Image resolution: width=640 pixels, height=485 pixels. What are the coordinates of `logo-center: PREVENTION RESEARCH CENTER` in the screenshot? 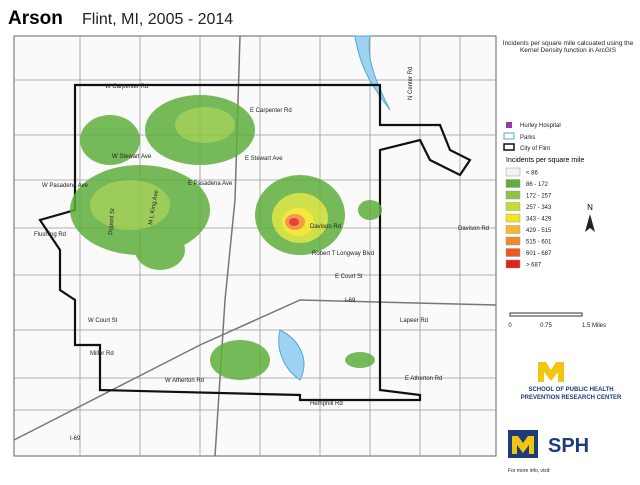 It's located at (571, 398).